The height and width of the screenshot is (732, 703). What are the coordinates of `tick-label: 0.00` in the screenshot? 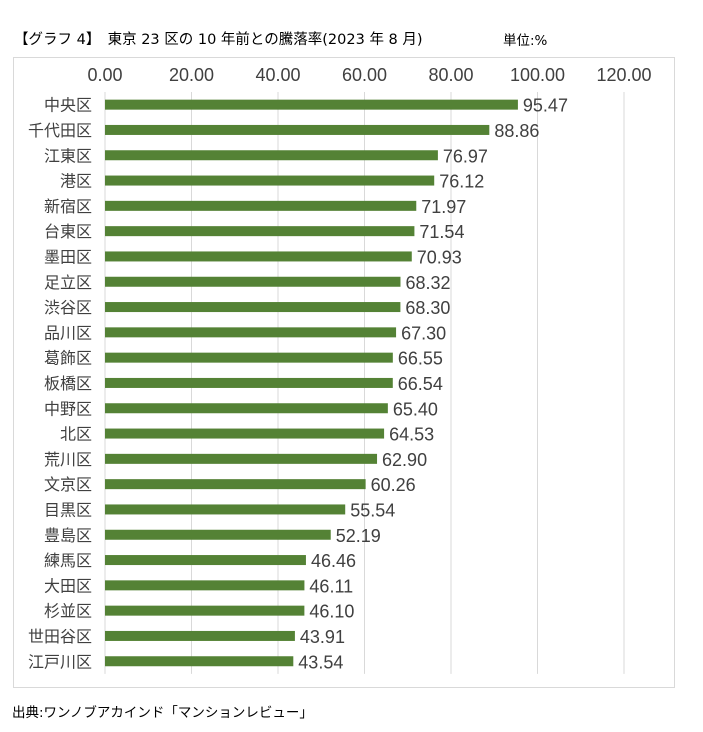 It's located at (104, 75).